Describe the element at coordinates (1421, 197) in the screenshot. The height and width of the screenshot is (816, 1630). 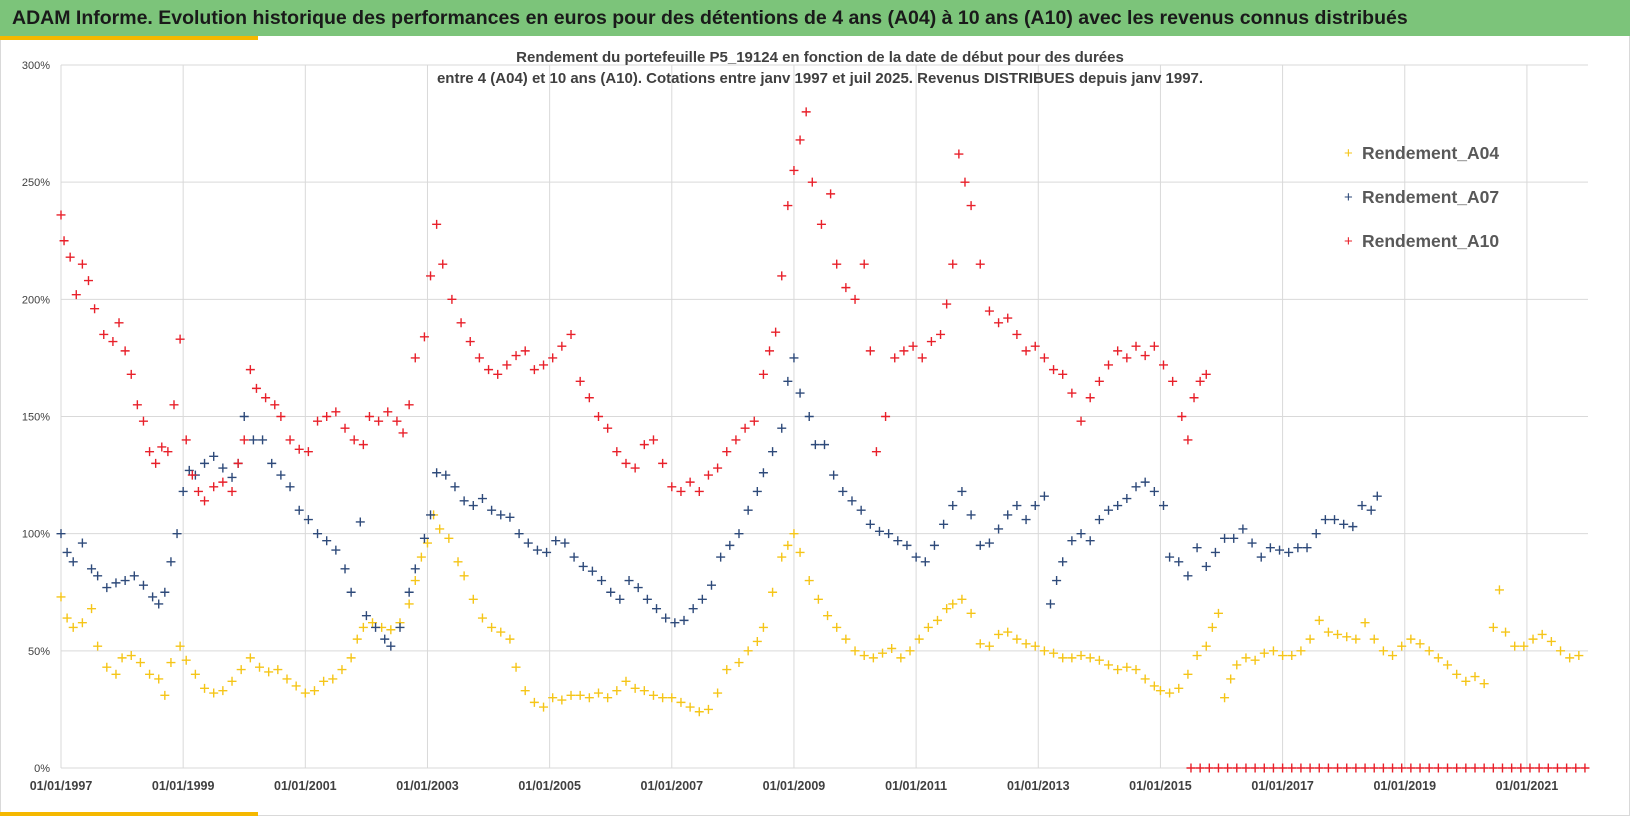
I see `legend-item-a07: + Rendement_A07` at that location.